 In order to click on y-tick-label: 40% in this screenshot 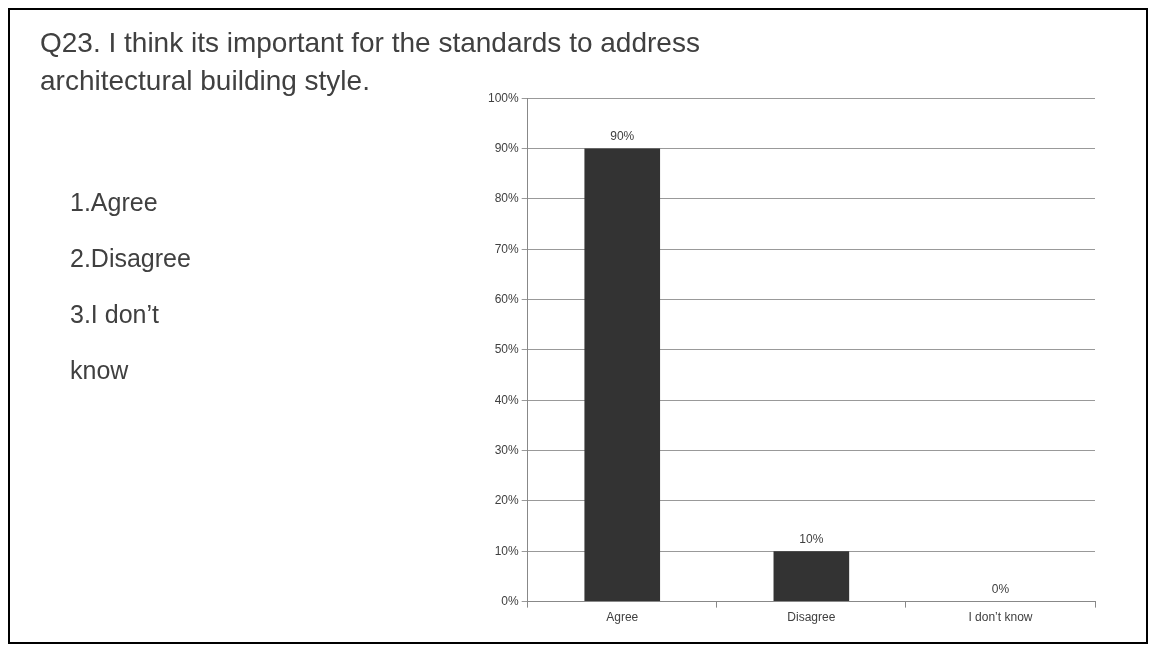, I will do `click(507, 399)`.